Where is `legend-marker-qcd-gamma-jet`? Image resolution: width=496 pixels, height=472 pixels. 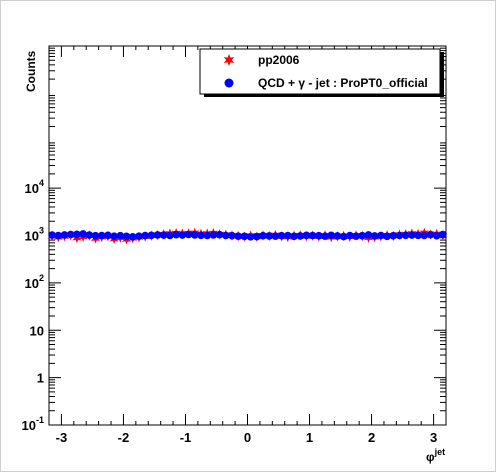 legend-marker-qcd-gamma-jet is located at coordinates (229, 83).